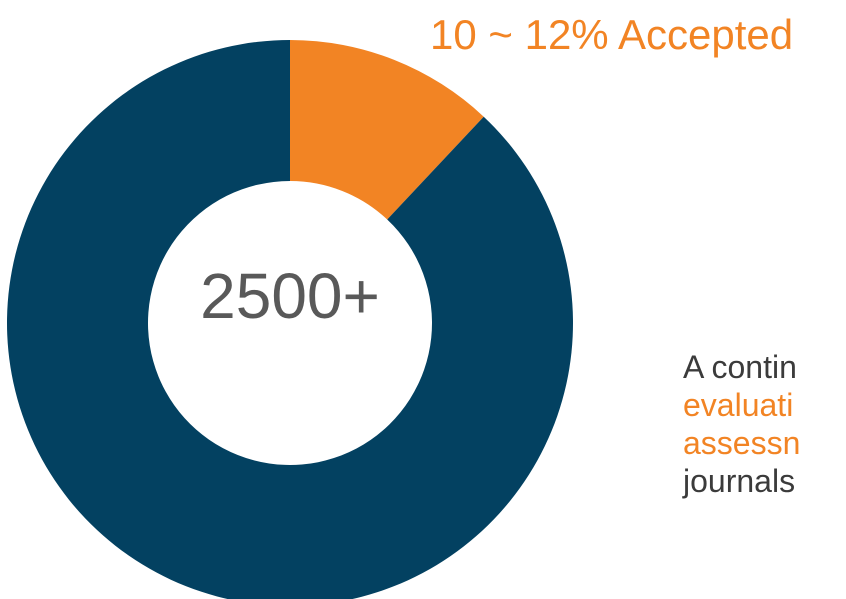 Image resolution: width=846 pixels, height=599 pixels. Describe the element at coordinates (742, 443) in the screenshot. I see `description-line-3: assessn` at that location.